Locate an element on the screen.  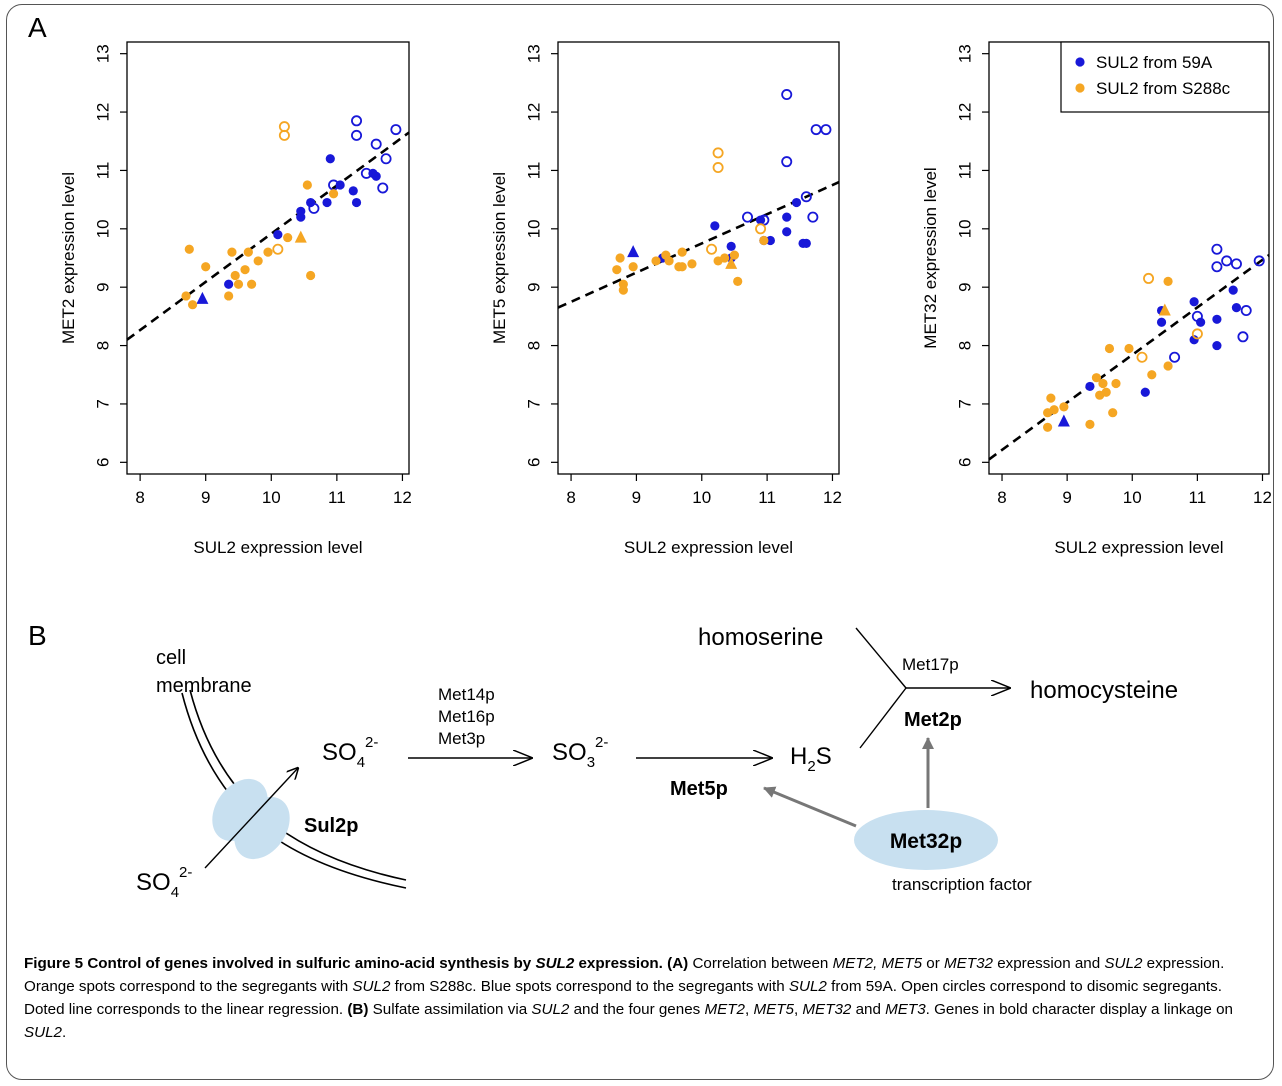
plot2-blue-triangle-point is located at coordinates (633, 251).